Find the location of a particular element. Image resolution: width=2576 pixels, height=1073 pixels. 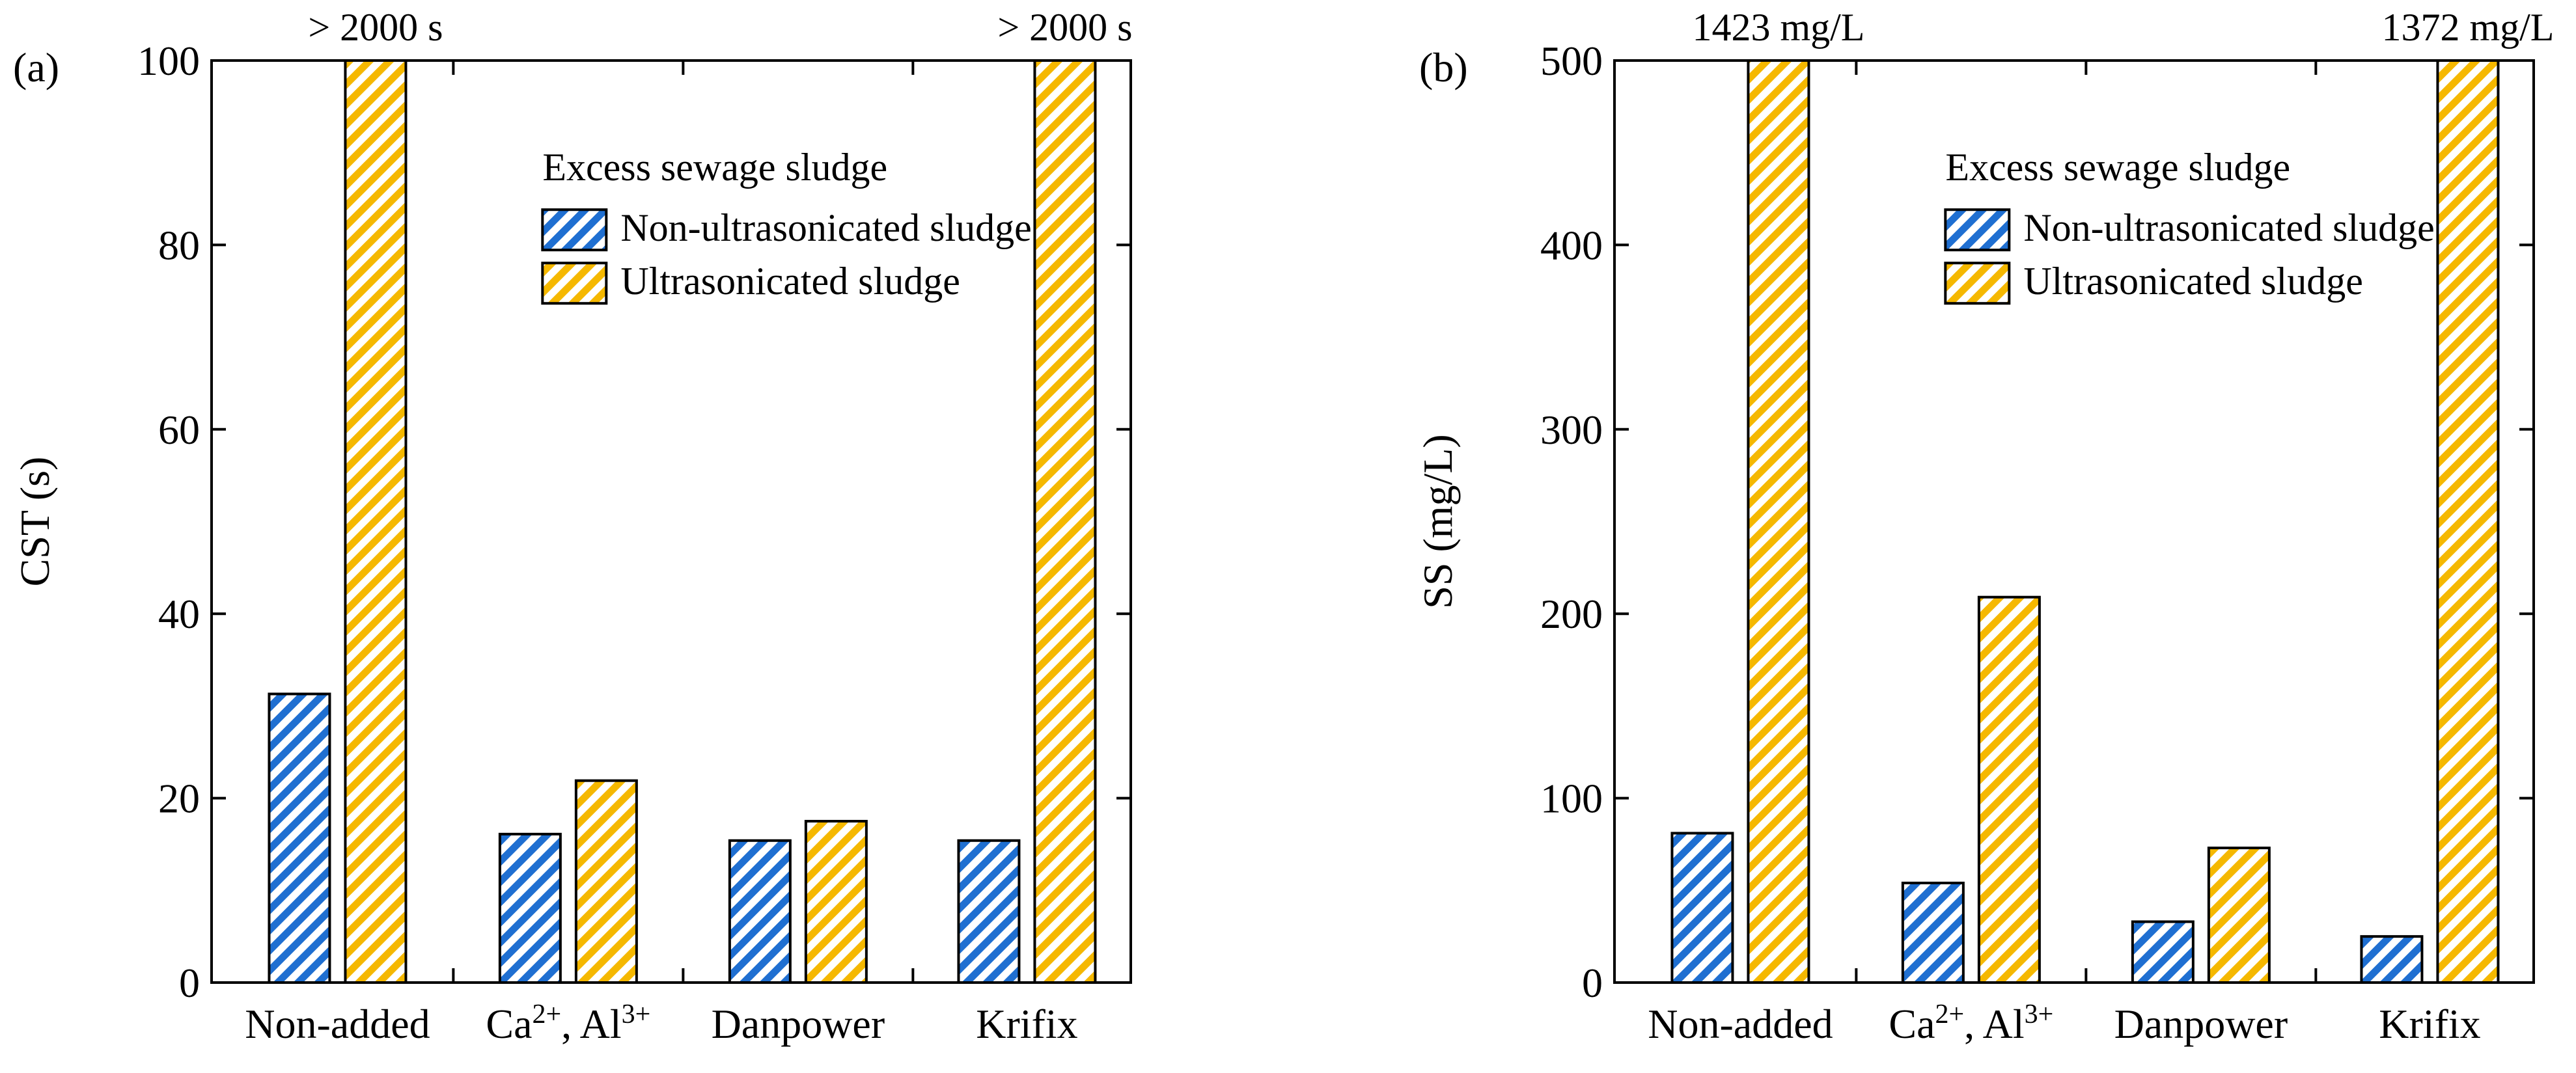

y-tick-label: 500 is located at coordinates (1571, 61).